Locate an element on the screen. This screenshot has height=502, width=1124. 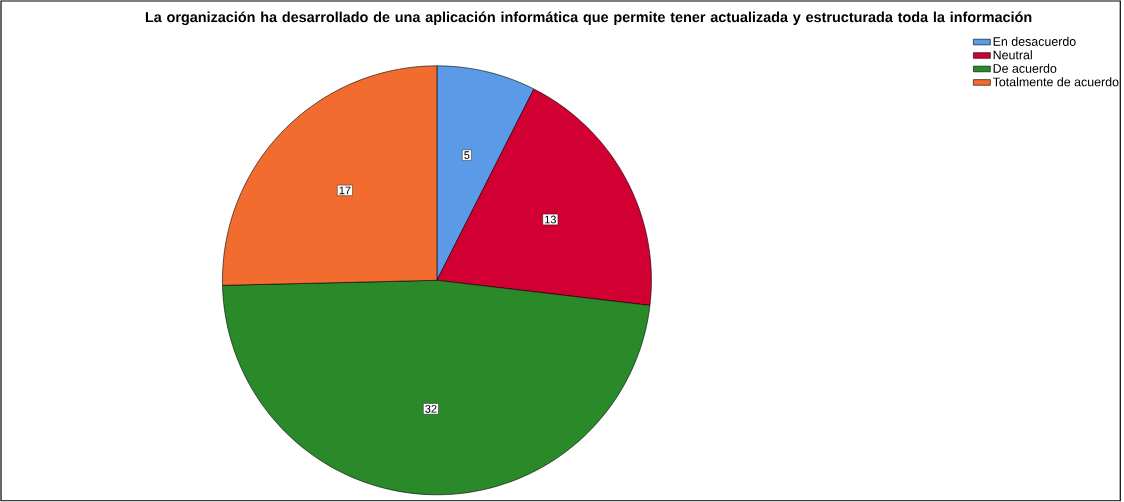
legend-label: Neutral is located at coordinates (1012, 55).